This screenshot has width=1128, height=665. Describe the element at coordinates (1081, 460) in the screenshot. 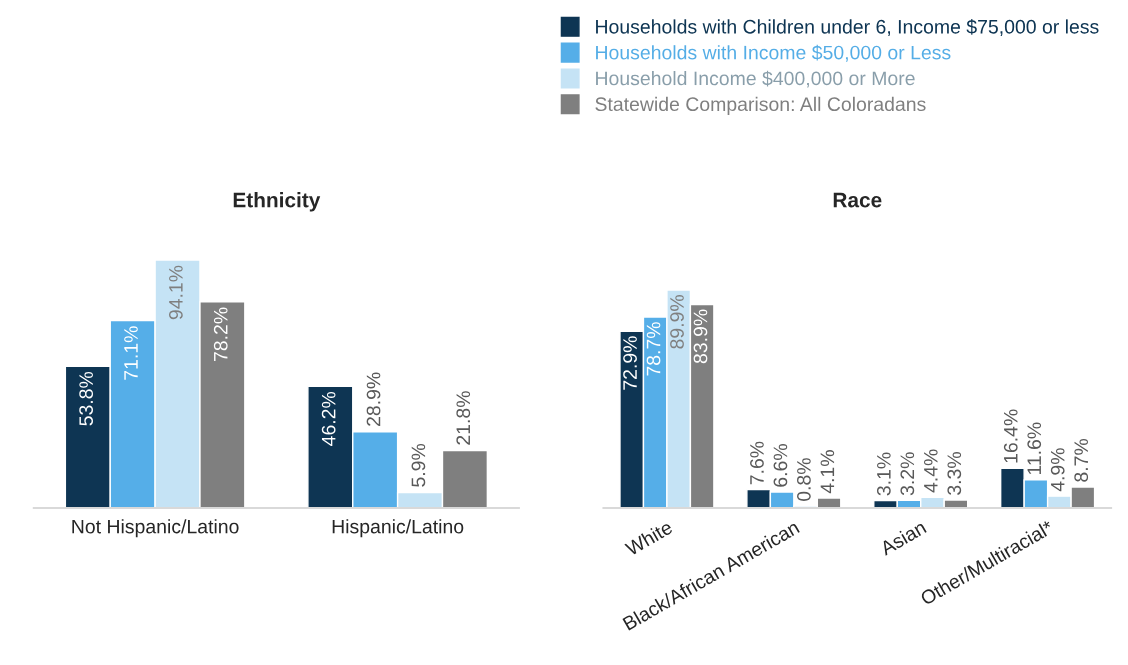

I see `data-label: 8.7%` at that location.